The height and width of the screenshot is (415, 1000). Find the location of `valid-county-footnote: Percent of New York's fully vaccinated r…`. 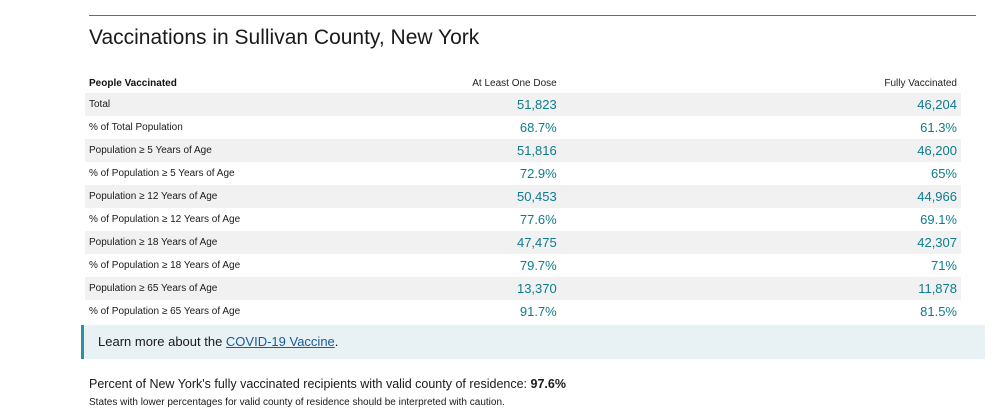

valid-county-footnote: Percent of New York's fully vaccinated r… is located at coordinates (327, 384).